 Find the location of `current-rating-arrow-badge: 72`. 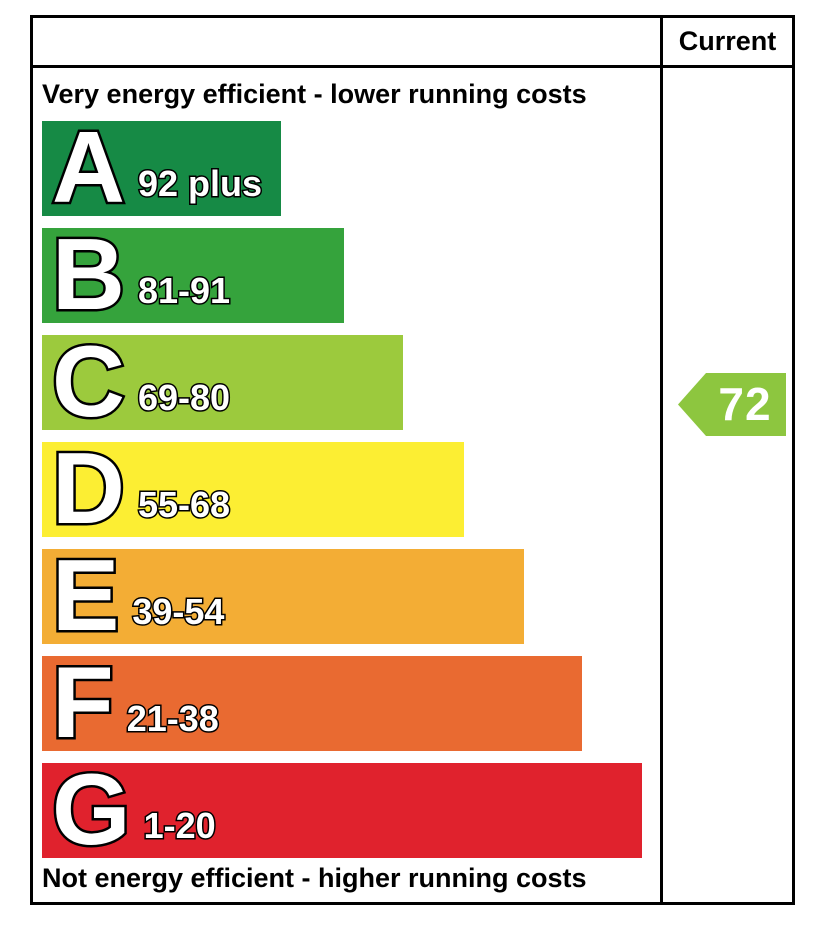

current-rating-arrow-badge: 72 is located at coordinates (732, 404).